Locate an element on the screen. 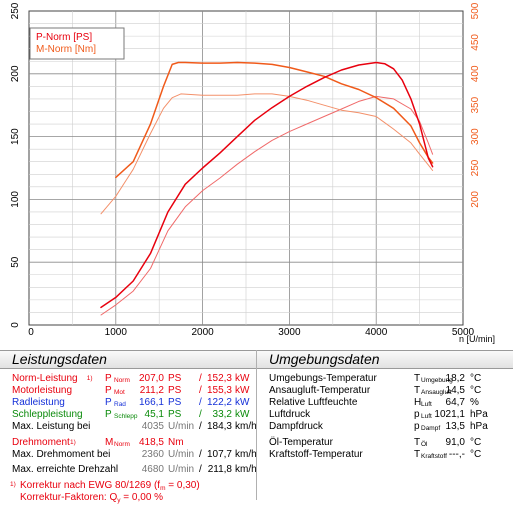  ambient-label: Ansaugluft-Temperatur is located at coordinates (320, 390).